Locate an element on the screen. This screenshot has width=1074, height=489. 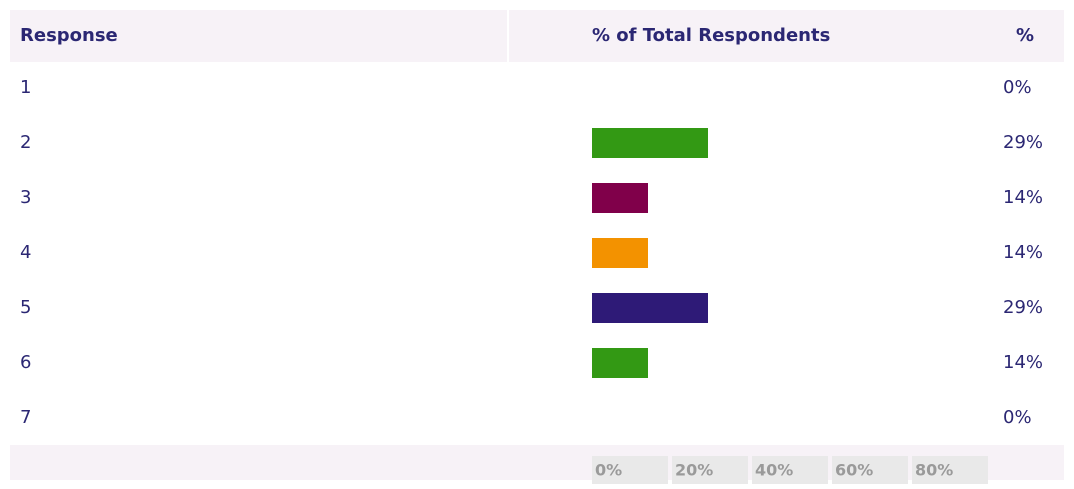
header-row is located at coordinates (537, 36).